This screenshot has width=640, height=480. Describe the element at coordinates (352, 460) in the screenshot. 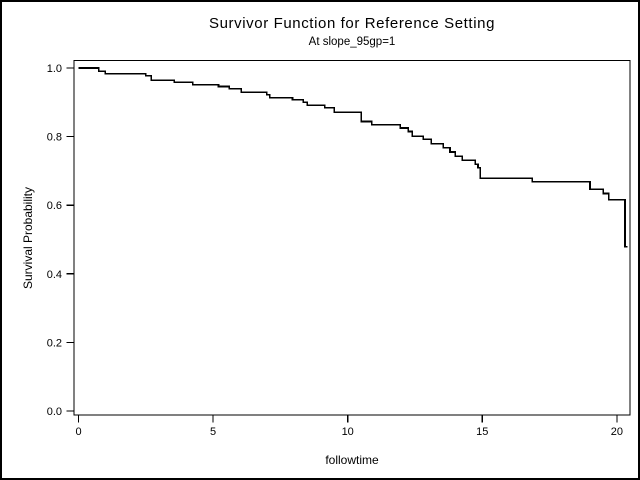

I see `x-axis-title: followtime` at that location.